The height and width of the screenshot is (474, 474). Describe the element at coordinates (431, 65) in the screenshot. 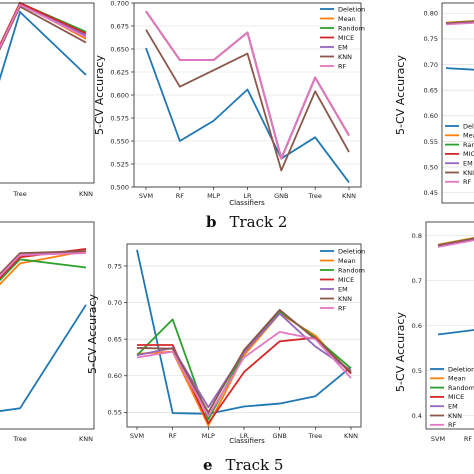

I see `c-ytick-label-0-70: 0.70` at that location.